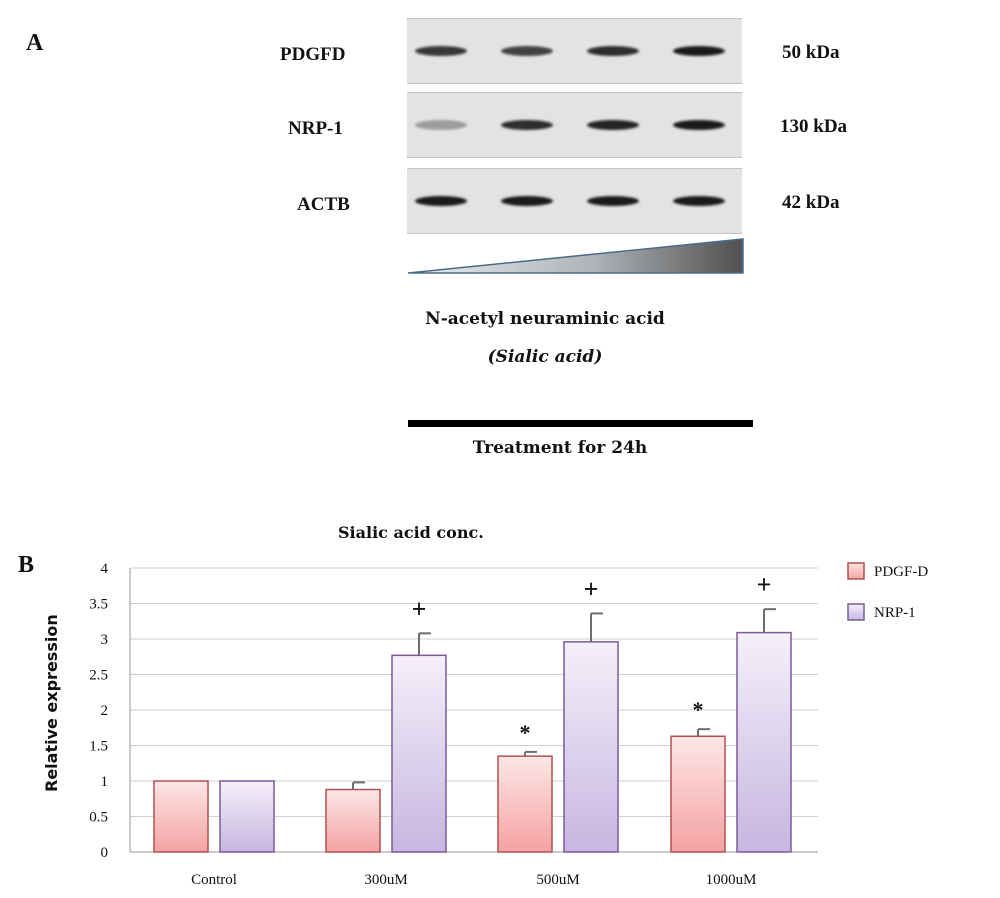  Describe the element at coordinates (181, 816) in the screenshot. I see `bar-pdgf-d-control` at that location.